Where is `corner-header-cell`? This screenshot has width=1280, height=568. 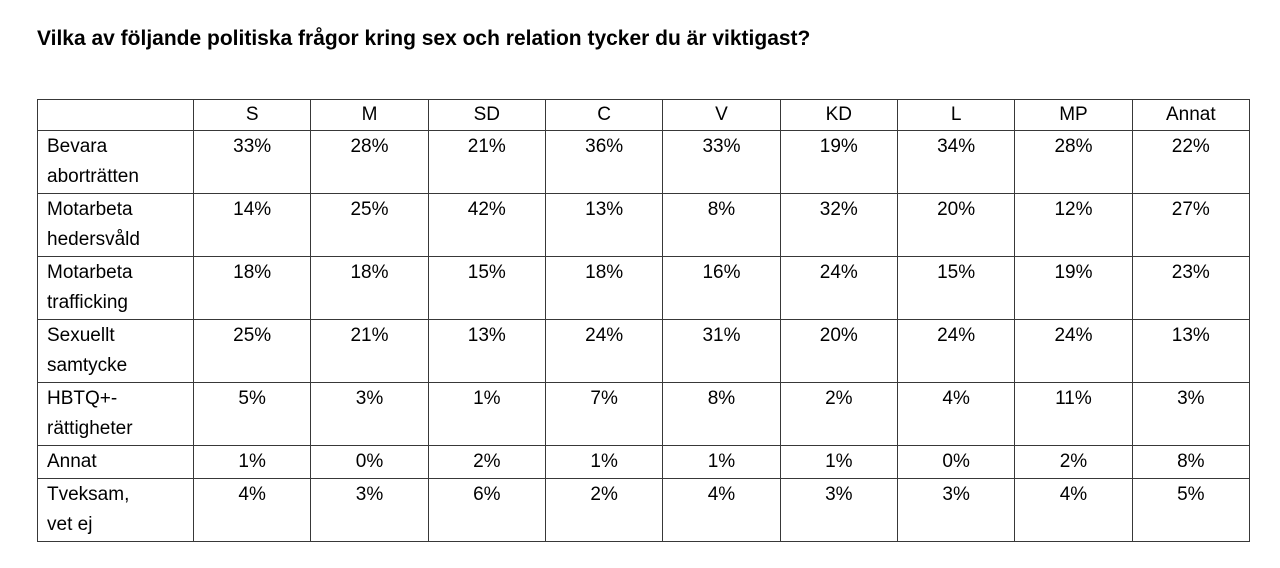 corner-header-cell is located at coordinates (115, 115).